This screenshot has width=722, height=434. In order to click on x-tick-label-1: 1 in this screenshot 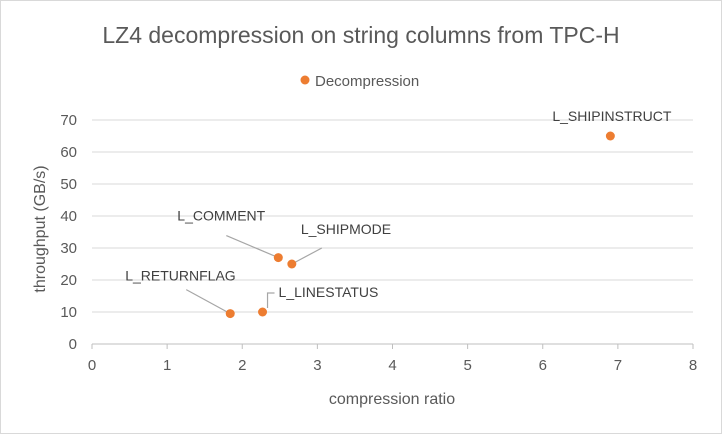, I will do `click(167, 365)`.